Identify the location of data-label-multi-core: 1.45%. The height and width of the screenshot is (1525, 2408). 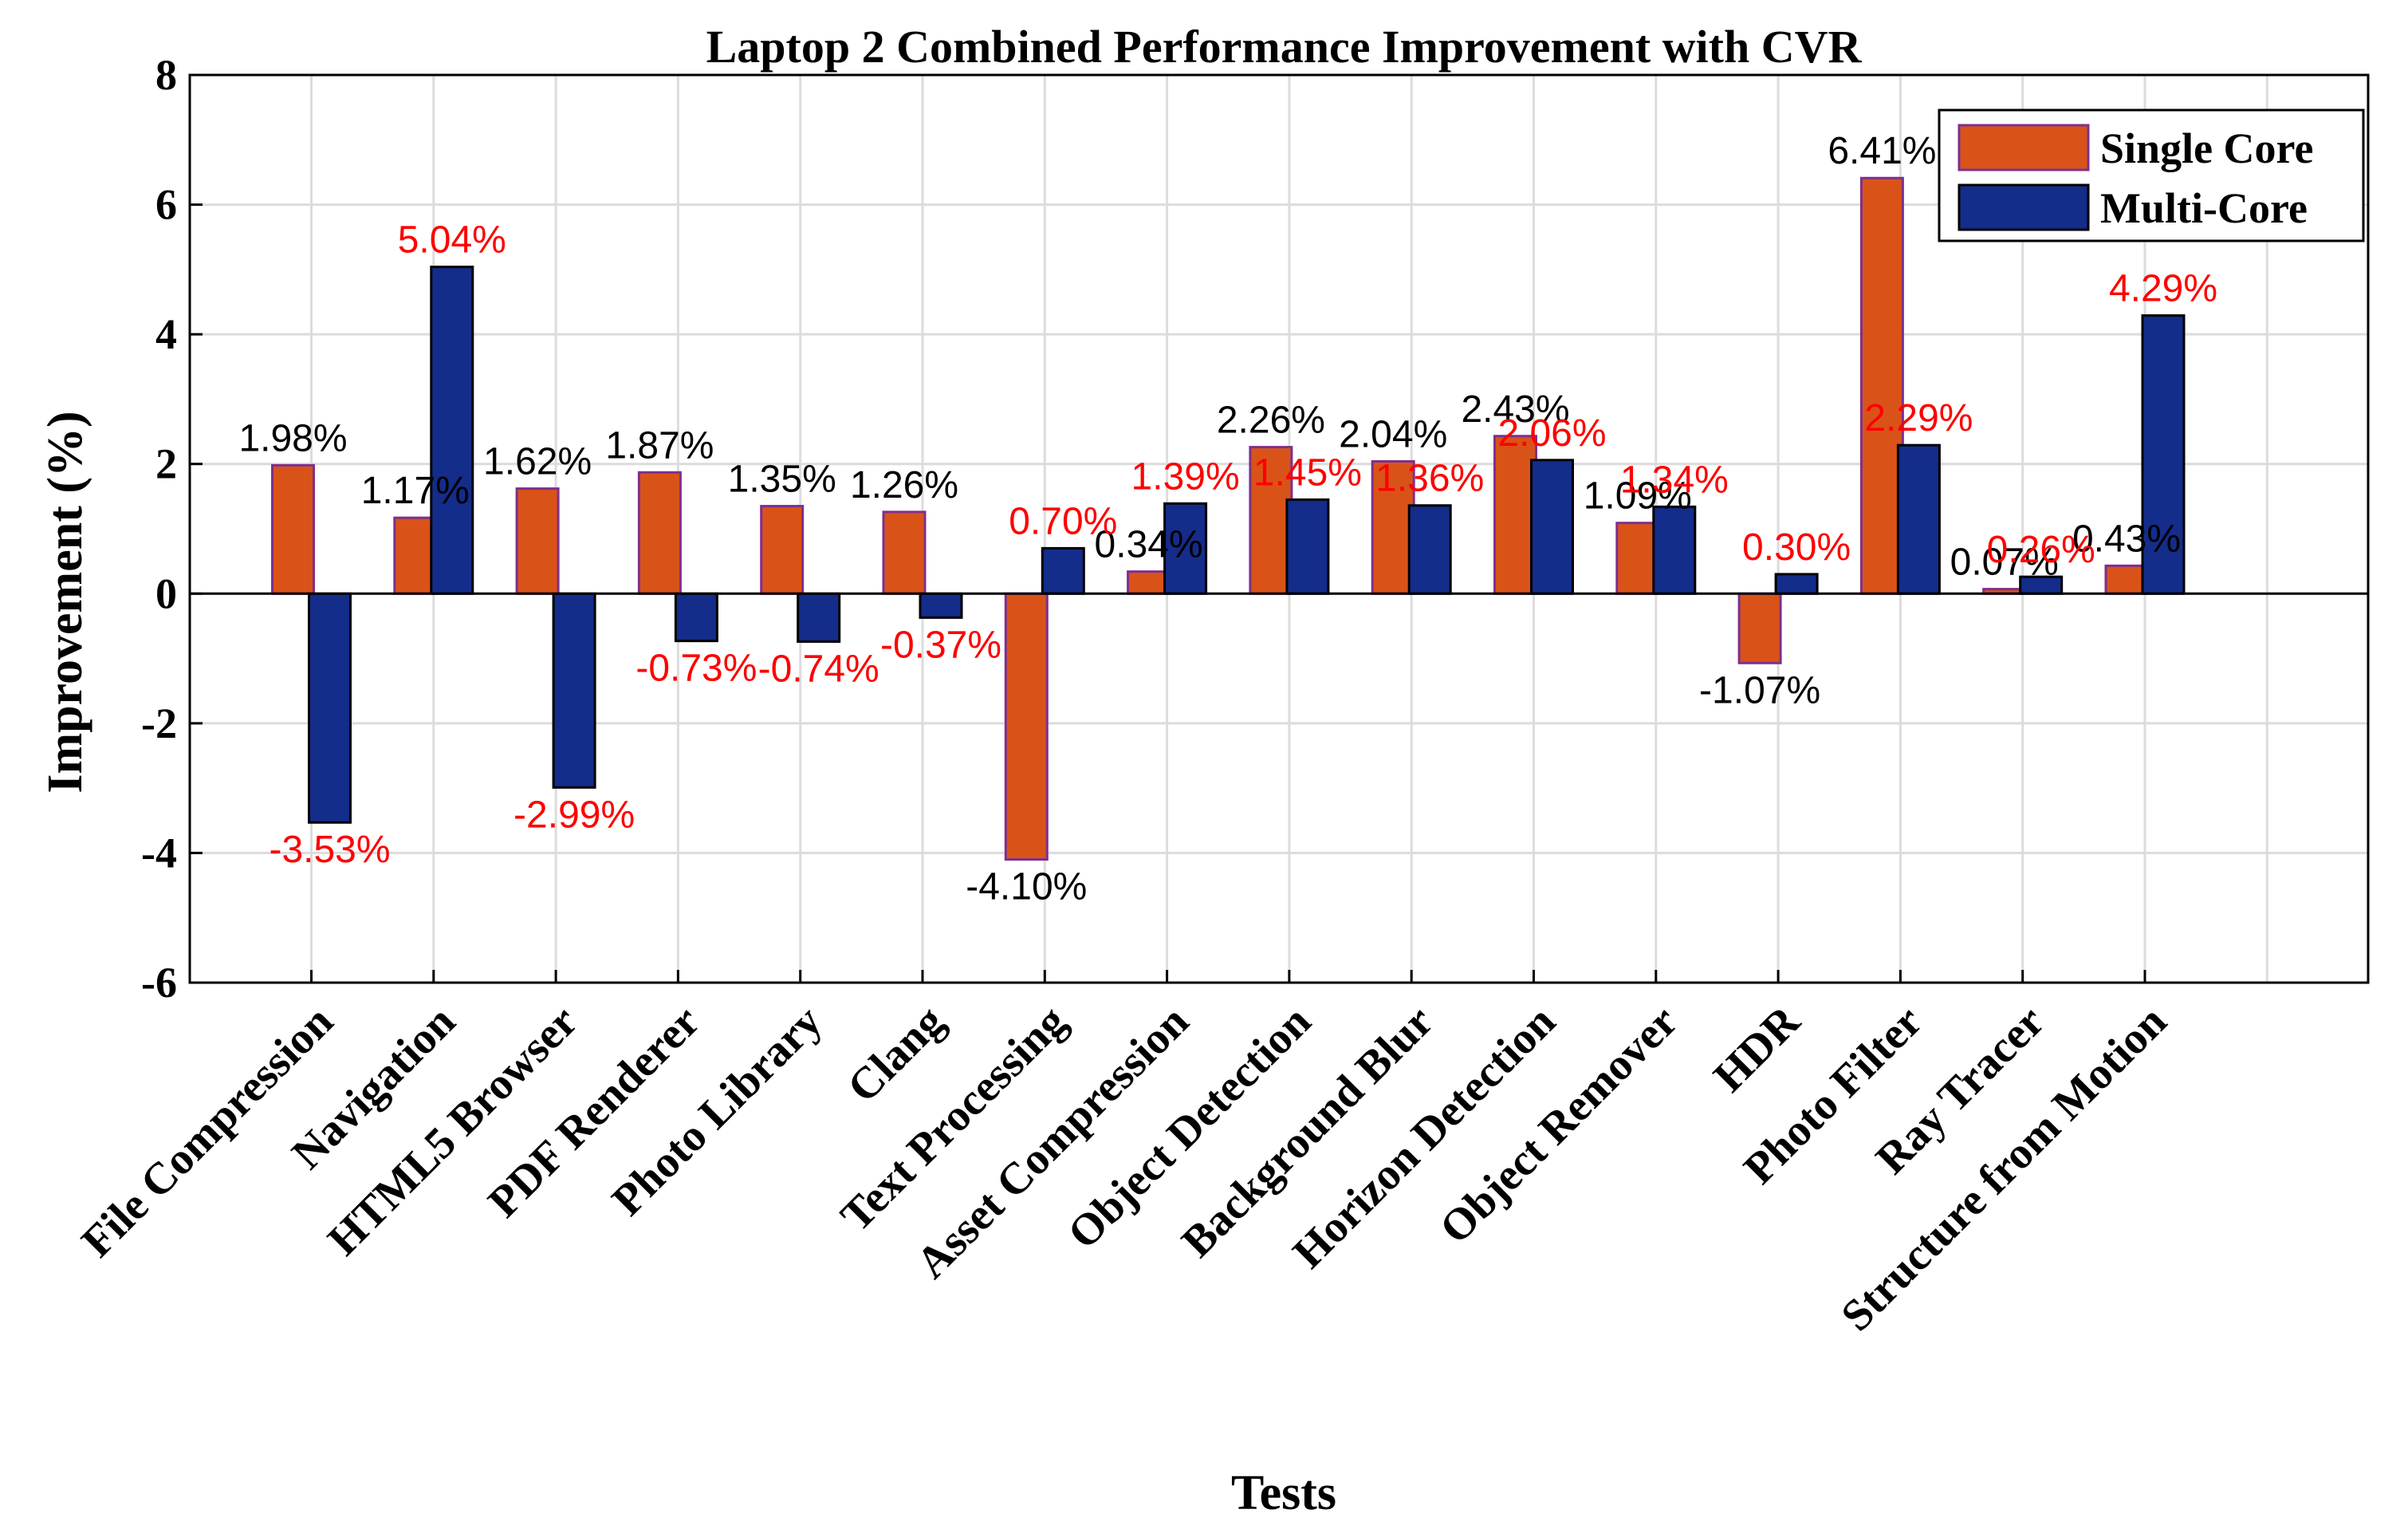
(1307, 472).